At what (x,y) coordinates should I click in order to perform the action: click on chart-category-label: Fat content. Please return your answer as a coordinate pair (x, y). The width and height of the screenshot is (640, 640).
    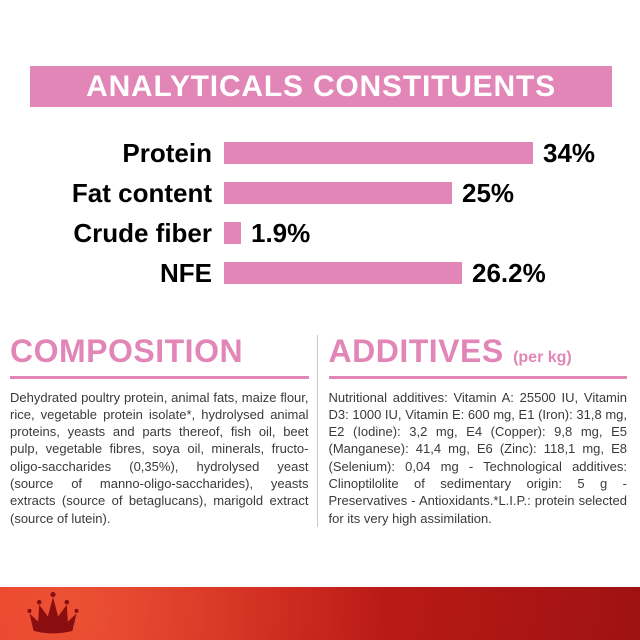
    Looking at the image, I should click on (141, 192).